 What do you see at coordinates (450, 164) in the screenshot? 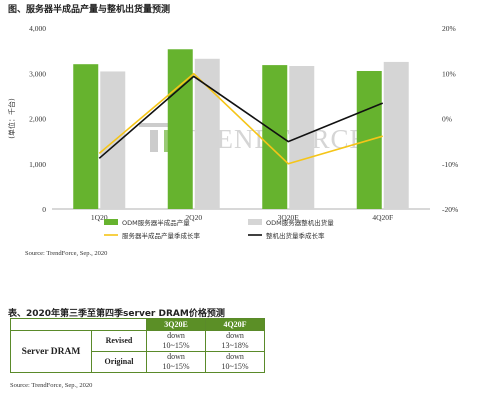
I see `y2-tick-label: -10%` at bounding box center [450, 164].